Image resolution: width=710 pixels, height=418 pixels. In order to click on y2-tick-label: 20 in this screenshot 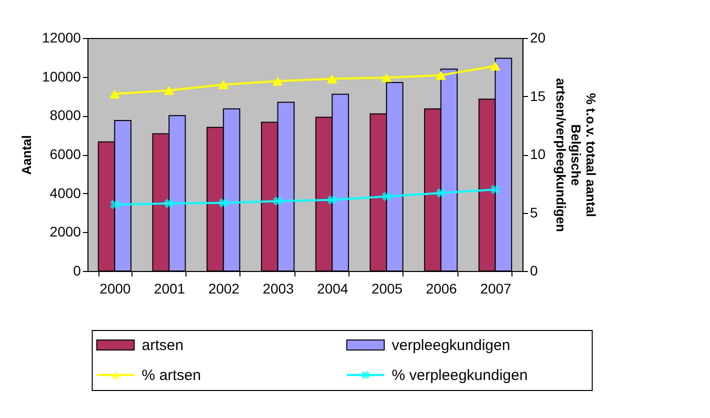, I will do `click(538, 38)`.